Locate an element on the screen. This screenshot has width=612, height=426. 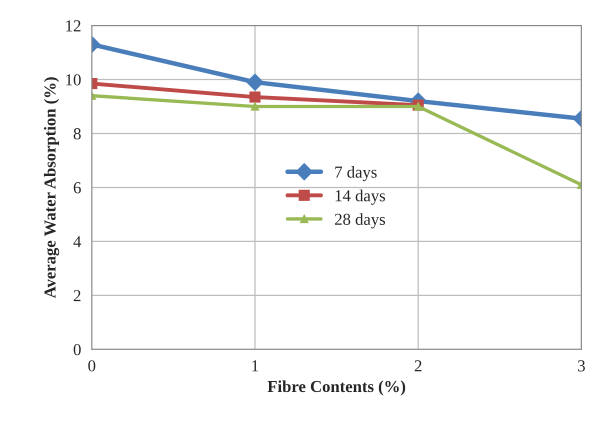
y-tick-label: 2 is located at coordinates (77, 296).